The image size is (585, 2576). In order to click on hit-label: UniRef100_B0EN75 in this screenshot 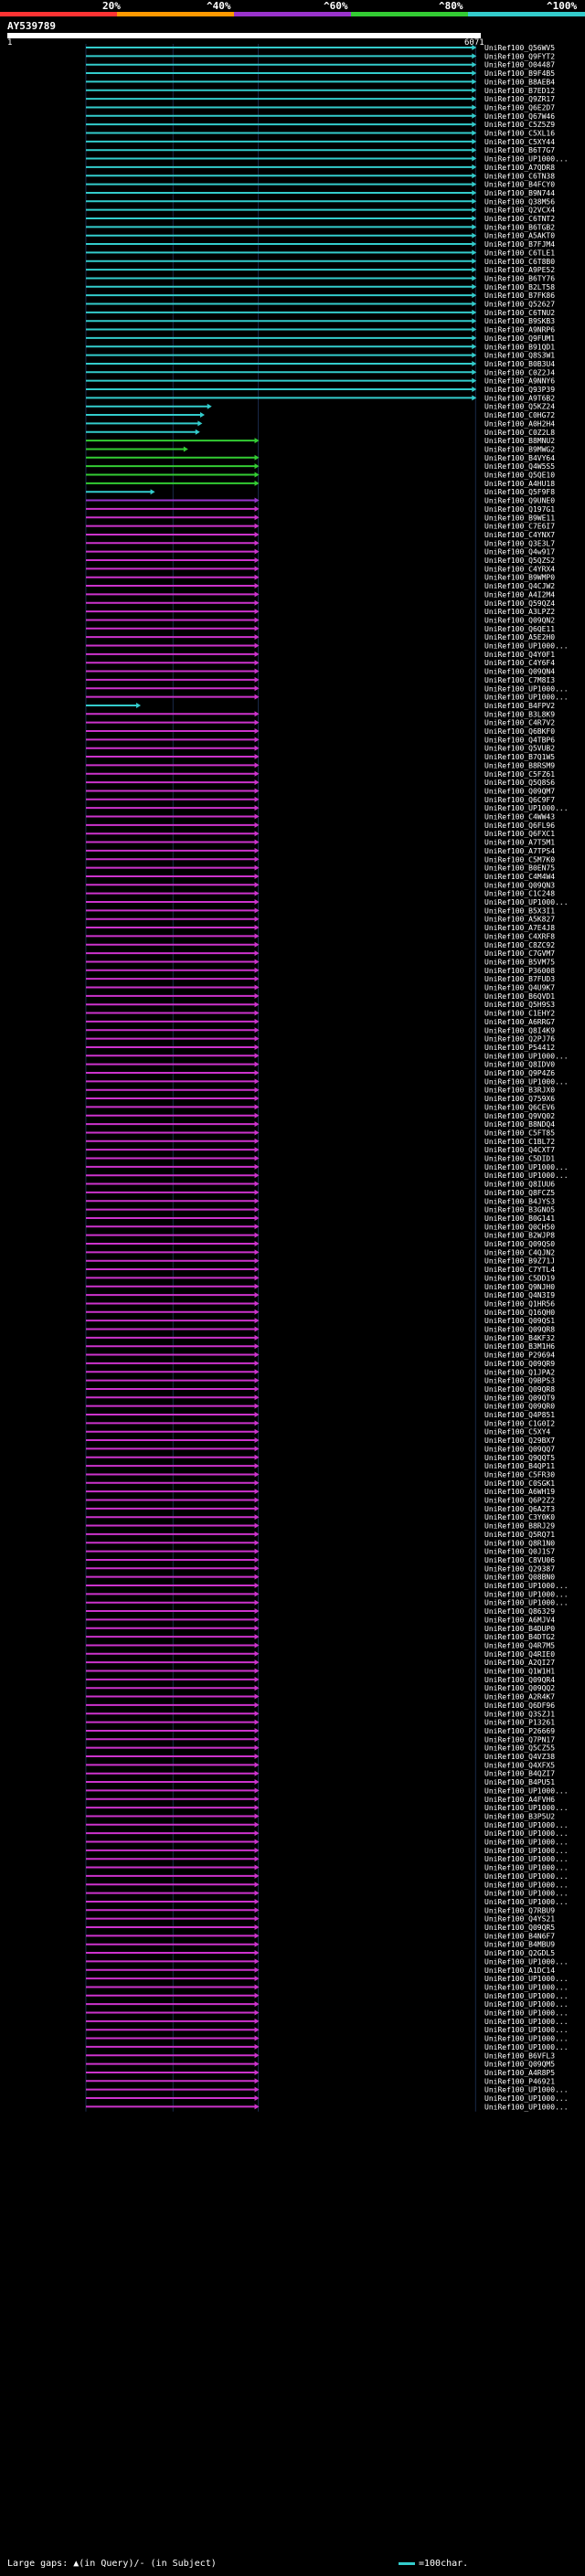, I will do `click(519, 868)`.